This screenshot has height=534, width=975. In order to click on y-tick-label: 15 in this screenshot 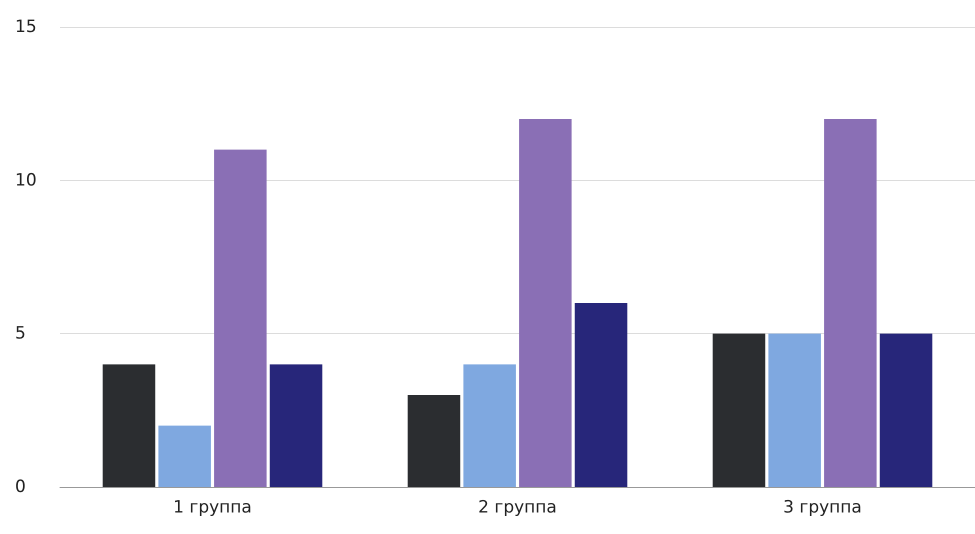, I will do `click(26, 27)`.